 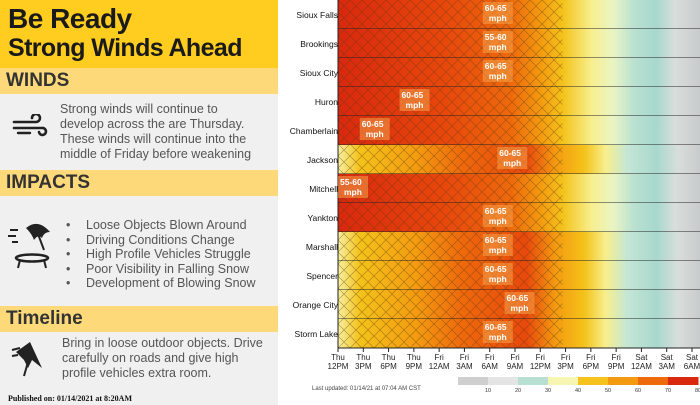 I want to click on wind-icon, so click(x=30, y=125).